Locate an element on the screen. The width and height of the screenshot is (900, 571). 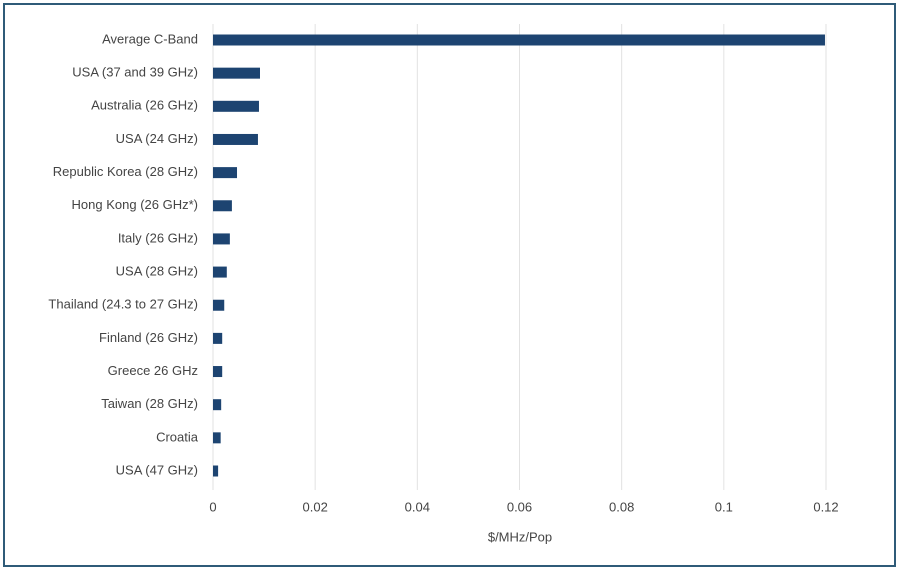
y-tick-label: Australia (26 GHz) is located at coordinates (144, 105).